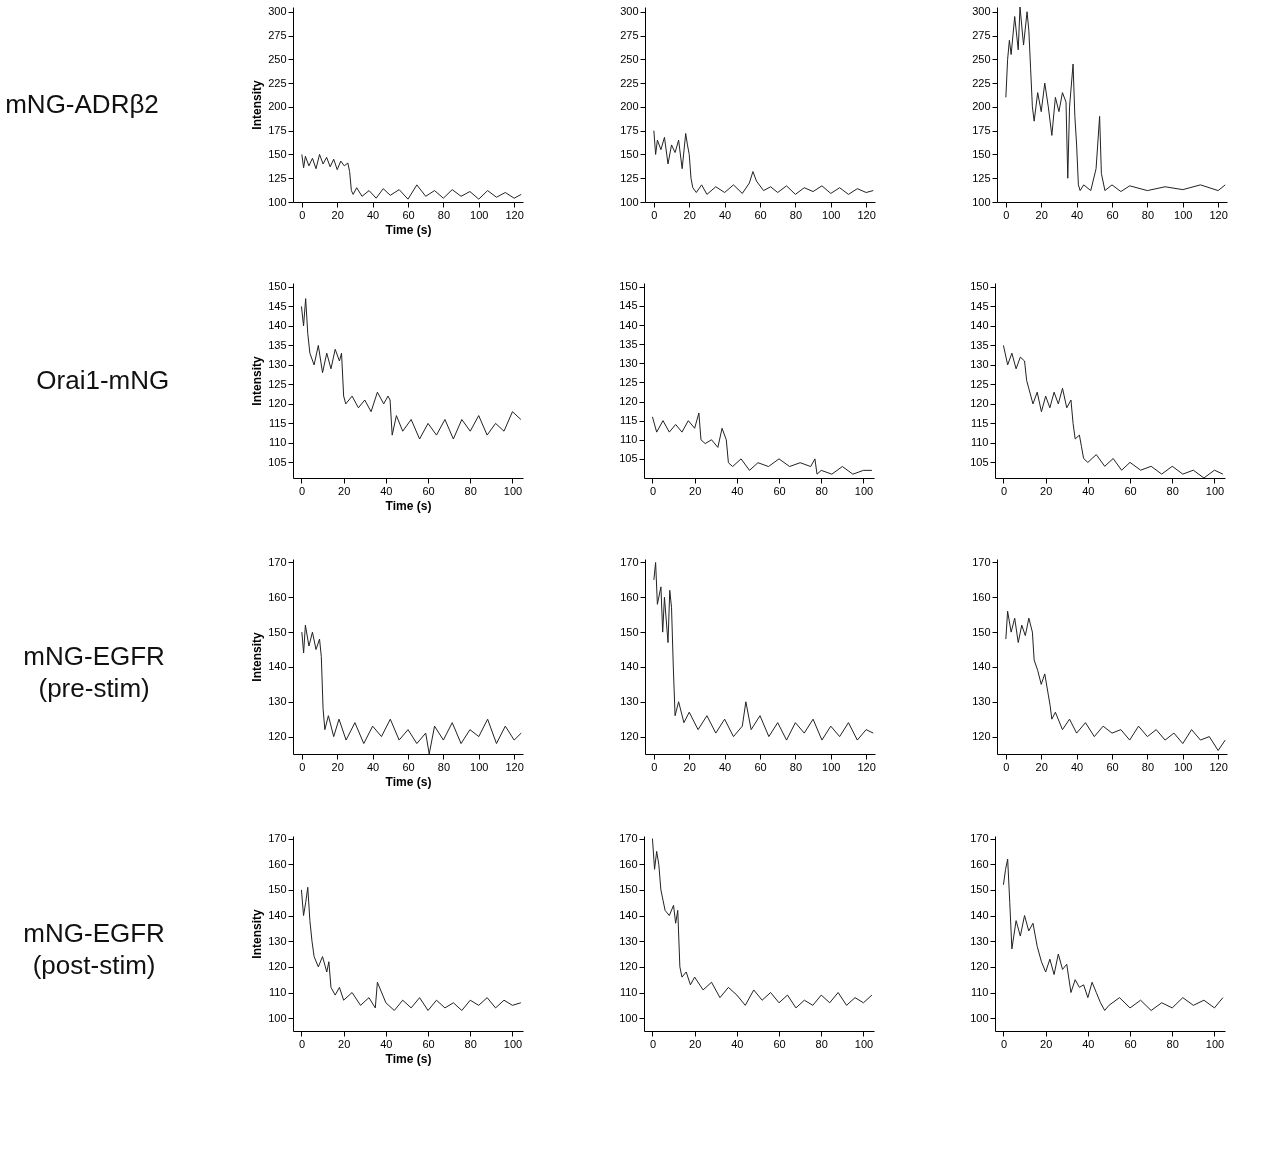  What do you see at coordinates (257, 105) in the screenshot?
I see `y-axis-title: Intensity` at bounding box center [257, 105].